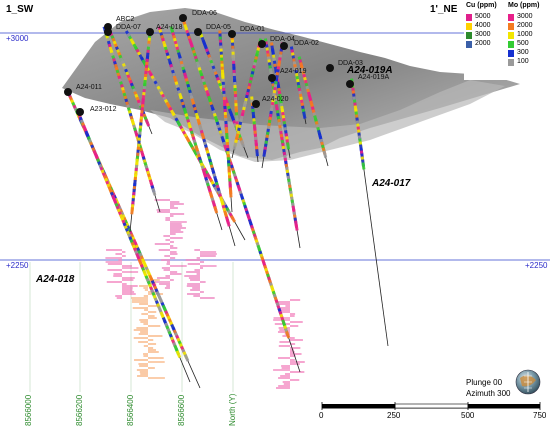 The image size is (550, 426). What do you see at coordinates (484, 382) in the screenshot?
I see `plunge-text: Plunge 00` at bounding box center [484, 382].